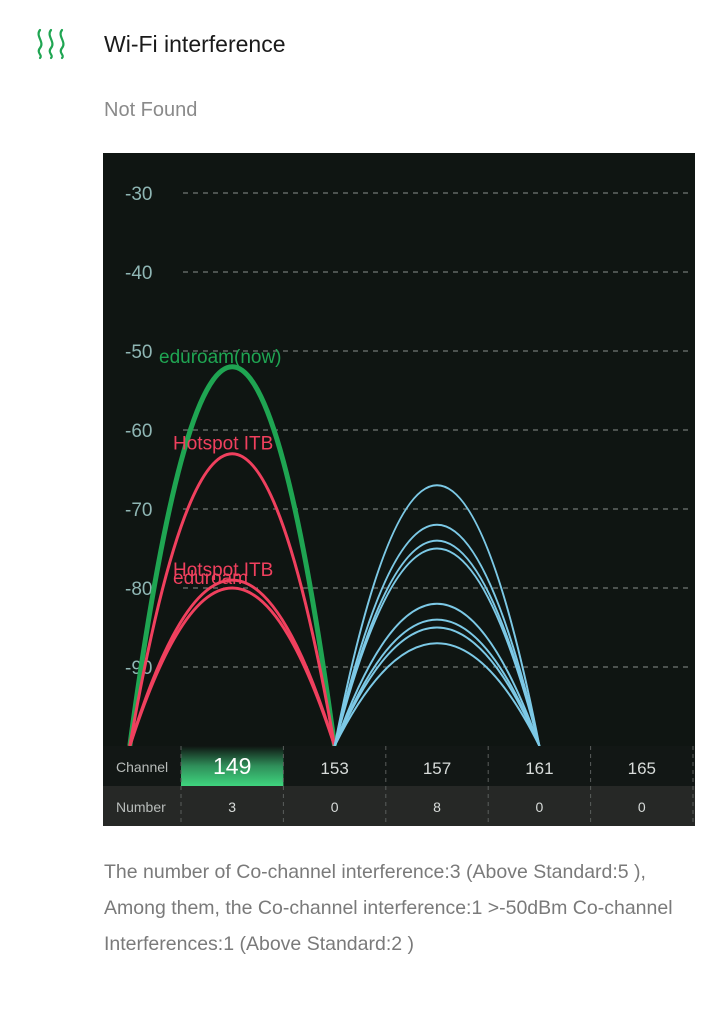  Describe the element at coordinates (539, 768) in the screenshot. I see `channel-label: 161` at that location.